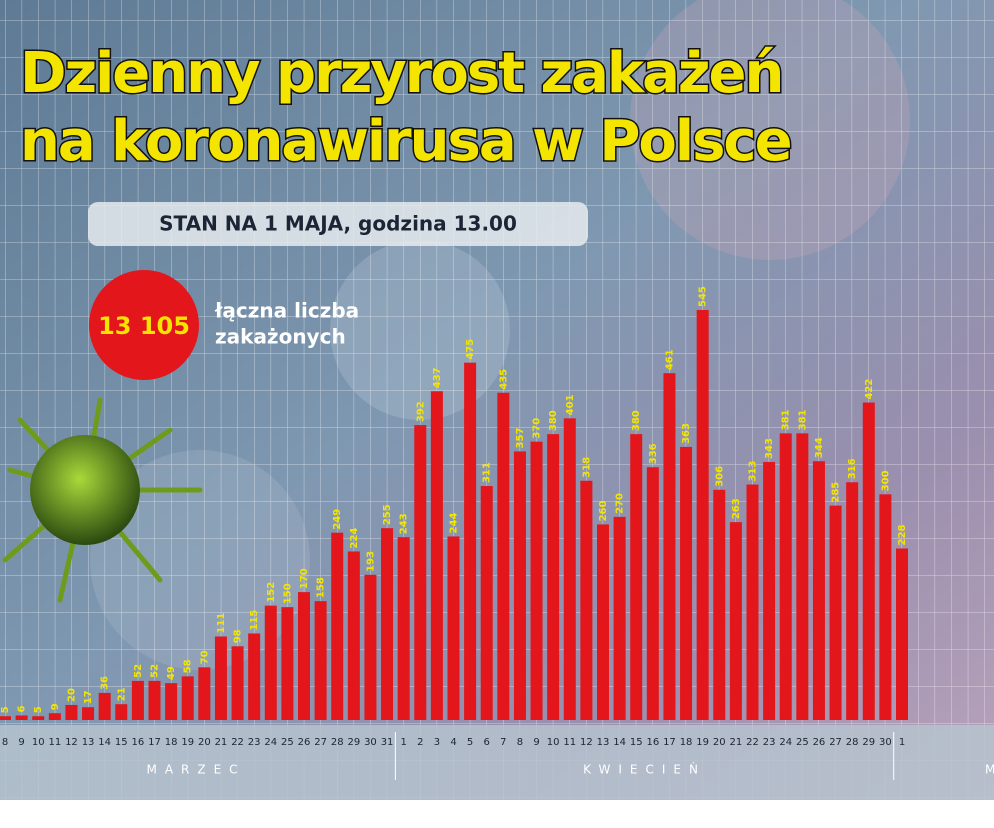 The image size is (994, 828). I want to click on x-tick-label: 8, so click(520, 742).